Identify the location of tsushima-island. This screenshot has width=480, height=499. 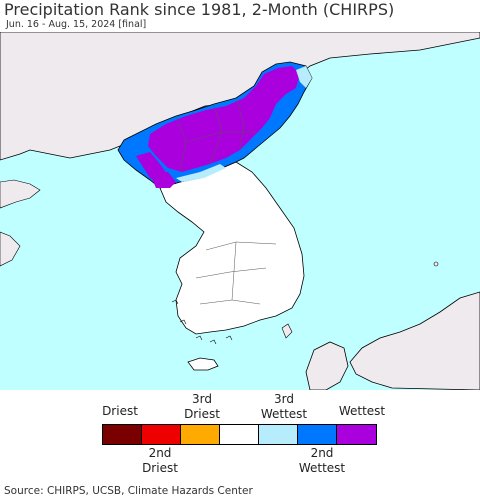
(287, 331).